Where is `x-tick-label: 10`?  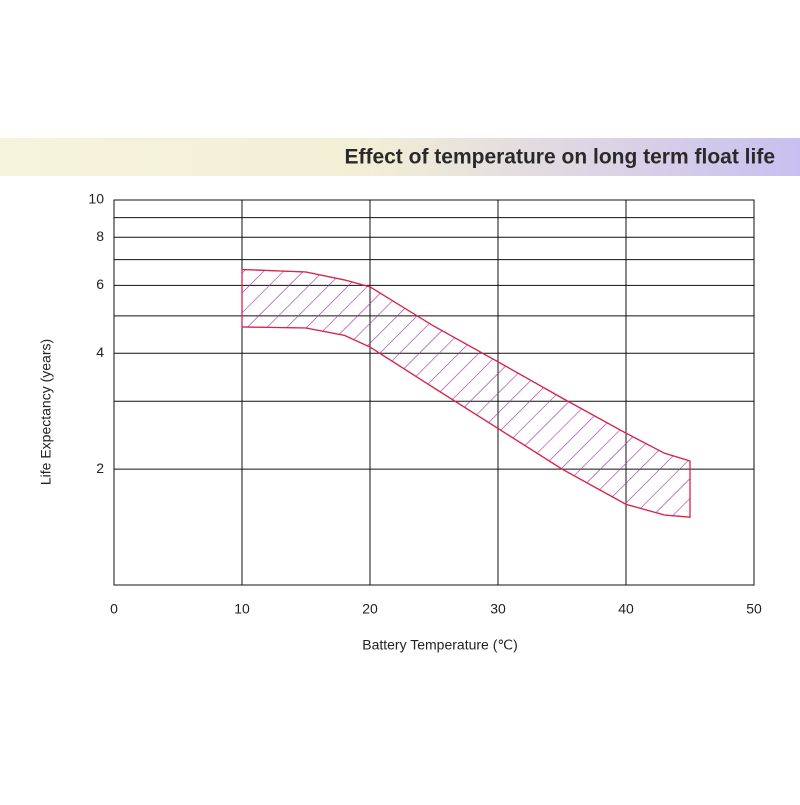
x-tick-label: 10 is located at coordinates (242, 609).